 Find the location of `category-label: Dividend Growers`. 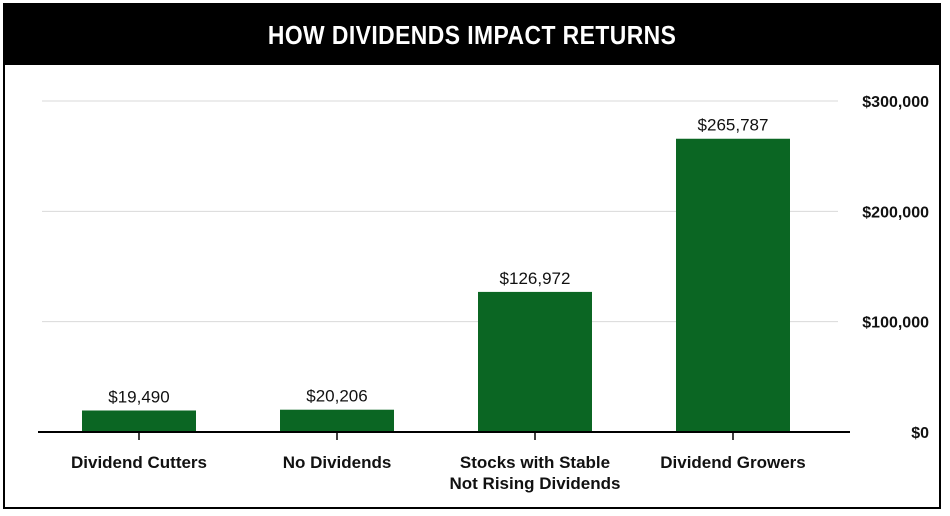

category-label: Dividend Growers is located at coordinates (732, 462).